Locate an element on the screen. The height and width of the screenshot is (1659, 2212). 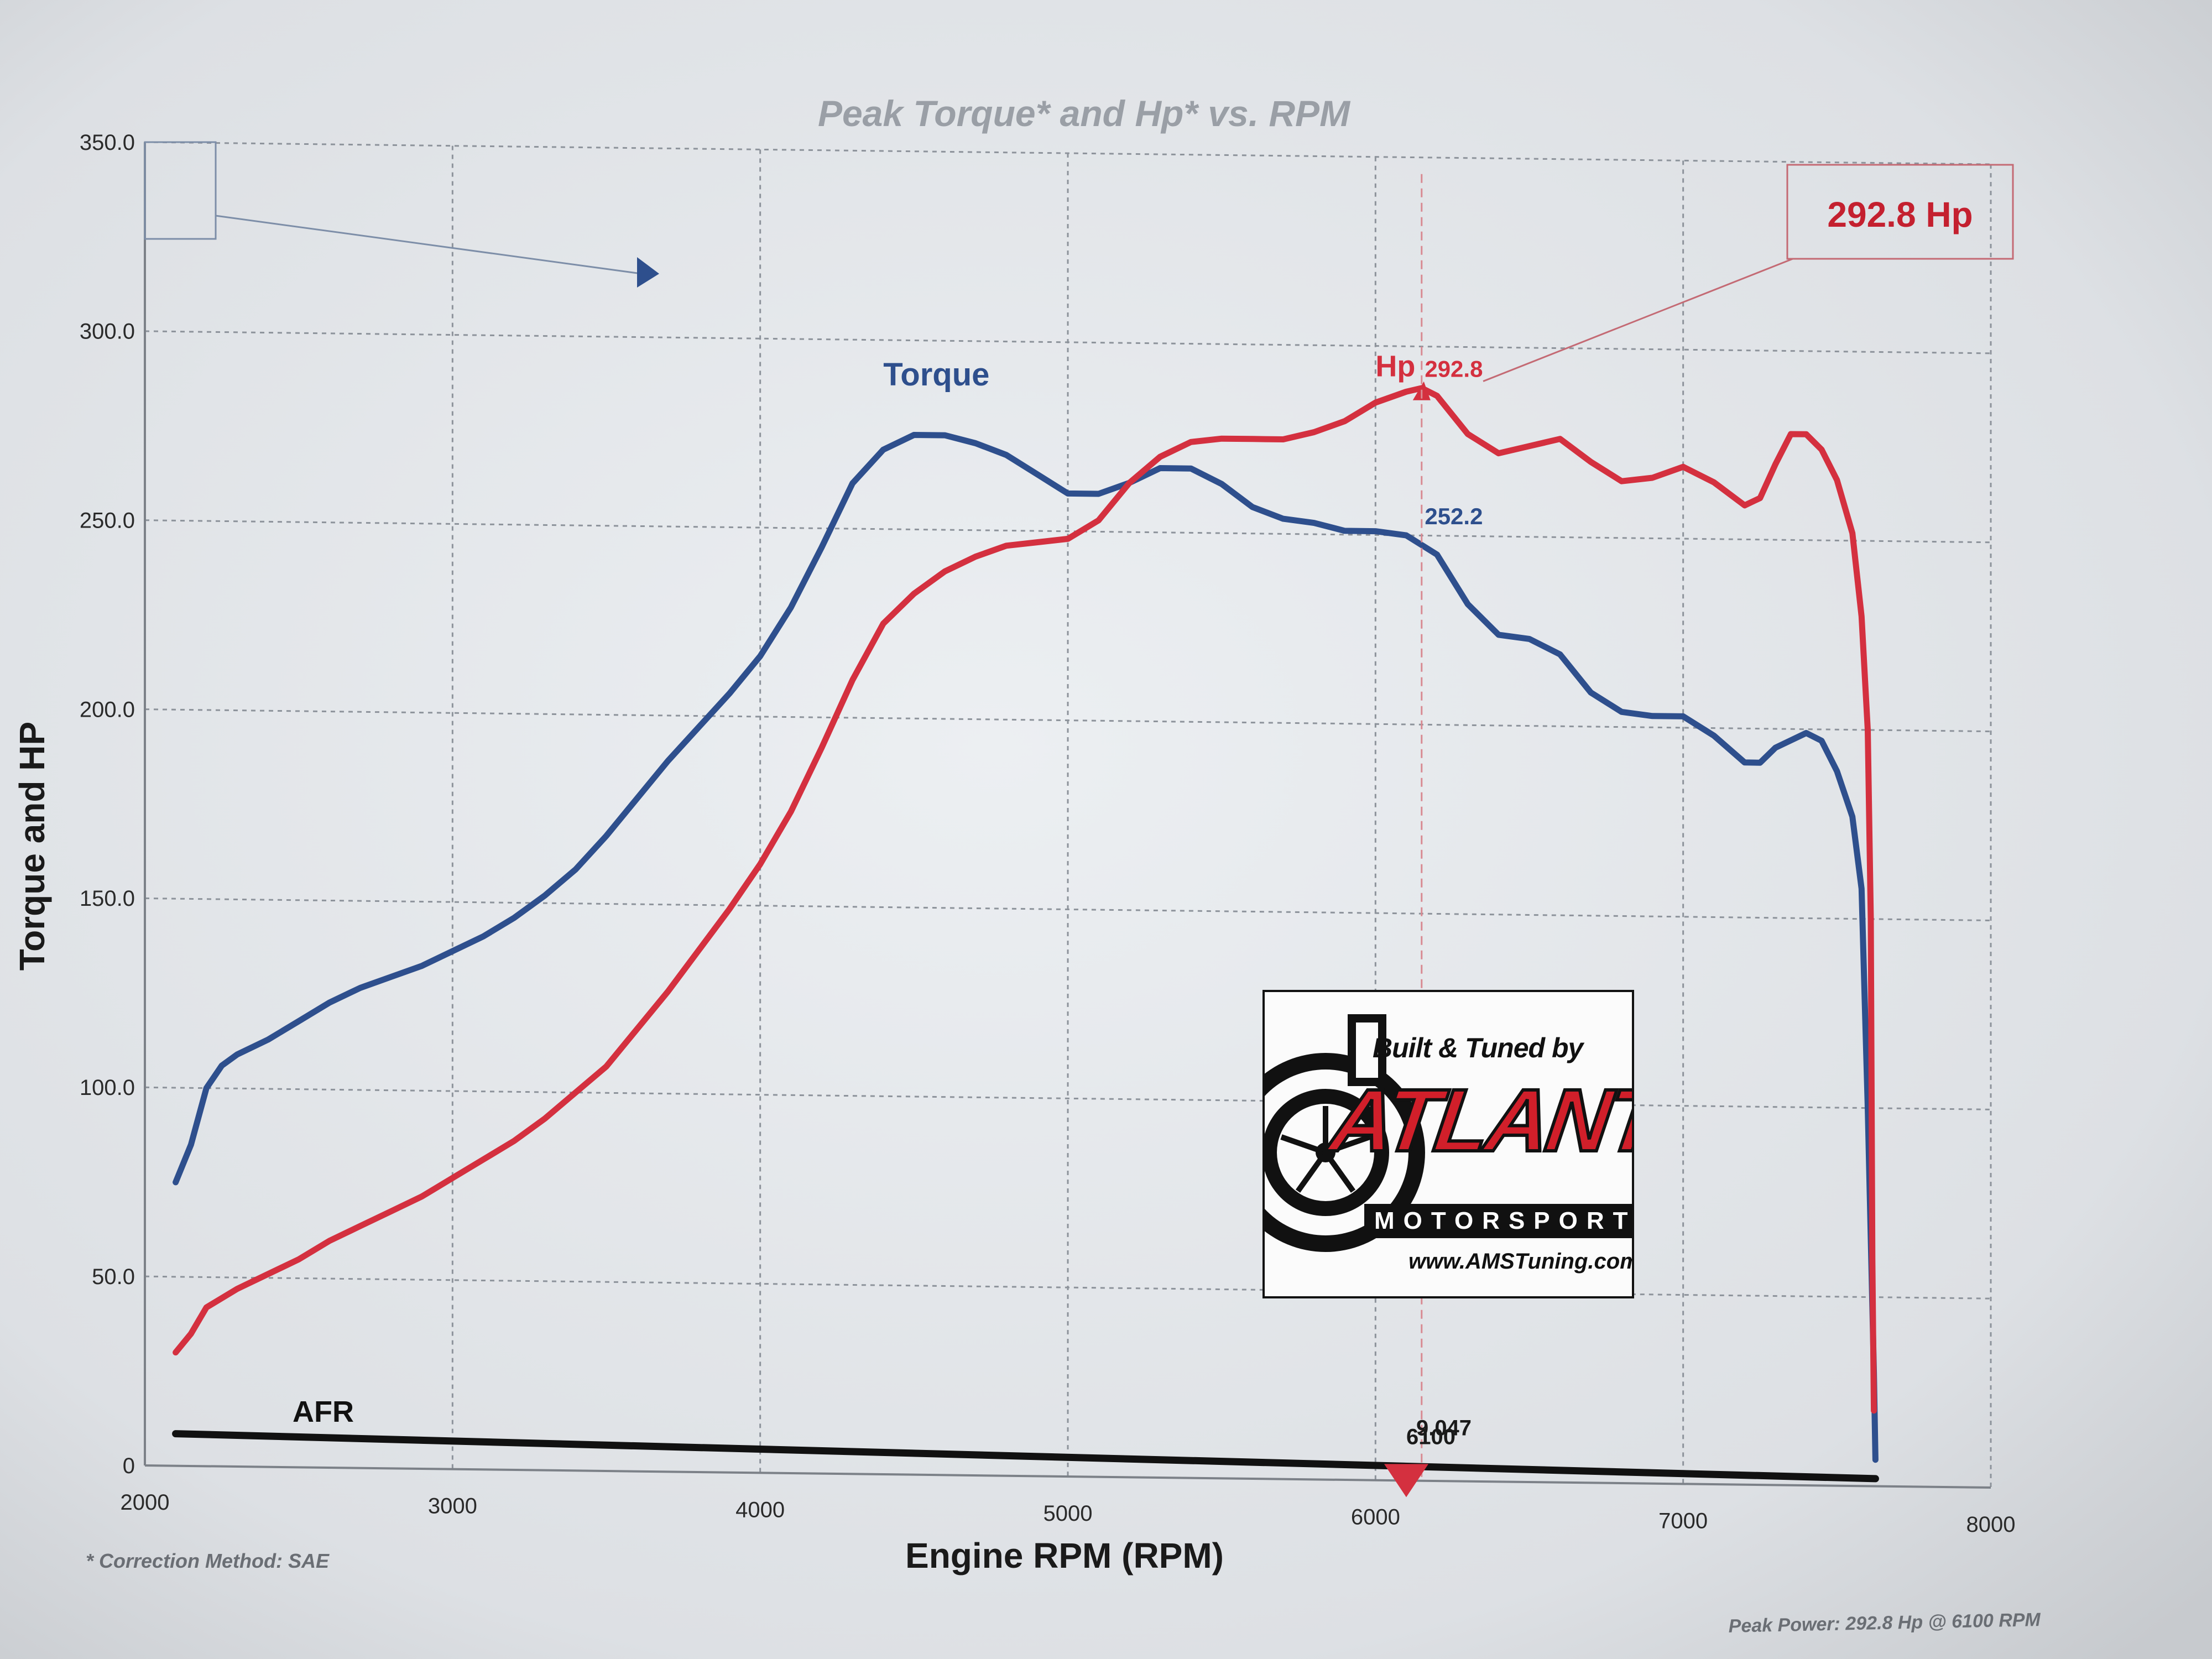
hp-peak-value: 292.8 is located at coordinates (1454, 369).